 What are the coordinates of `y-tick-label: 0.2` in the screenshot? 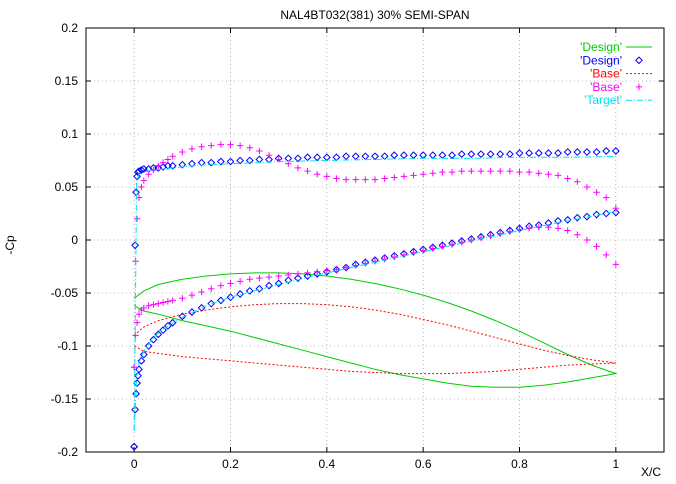 It's located at (69, 28).